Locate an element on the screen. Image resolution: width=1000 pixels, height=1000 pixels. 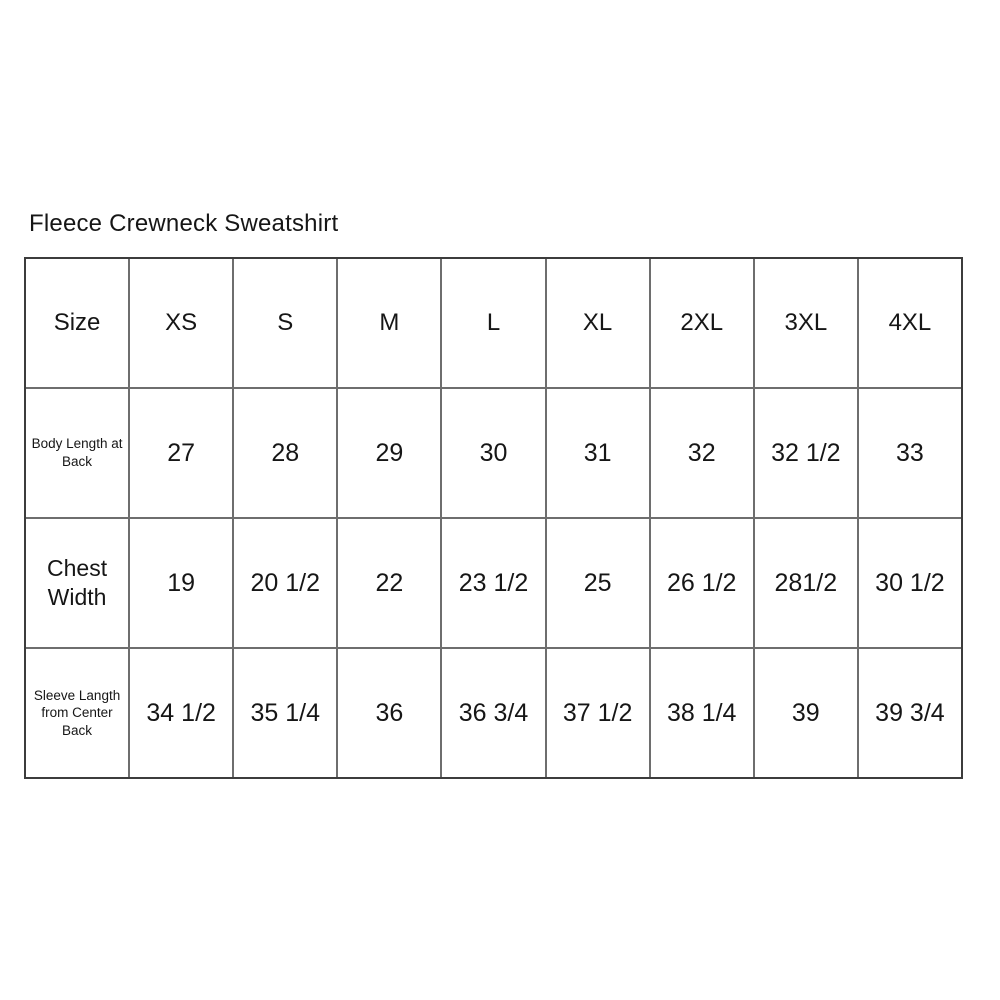
value-cell: 27 is located at coordinates (181, 453).